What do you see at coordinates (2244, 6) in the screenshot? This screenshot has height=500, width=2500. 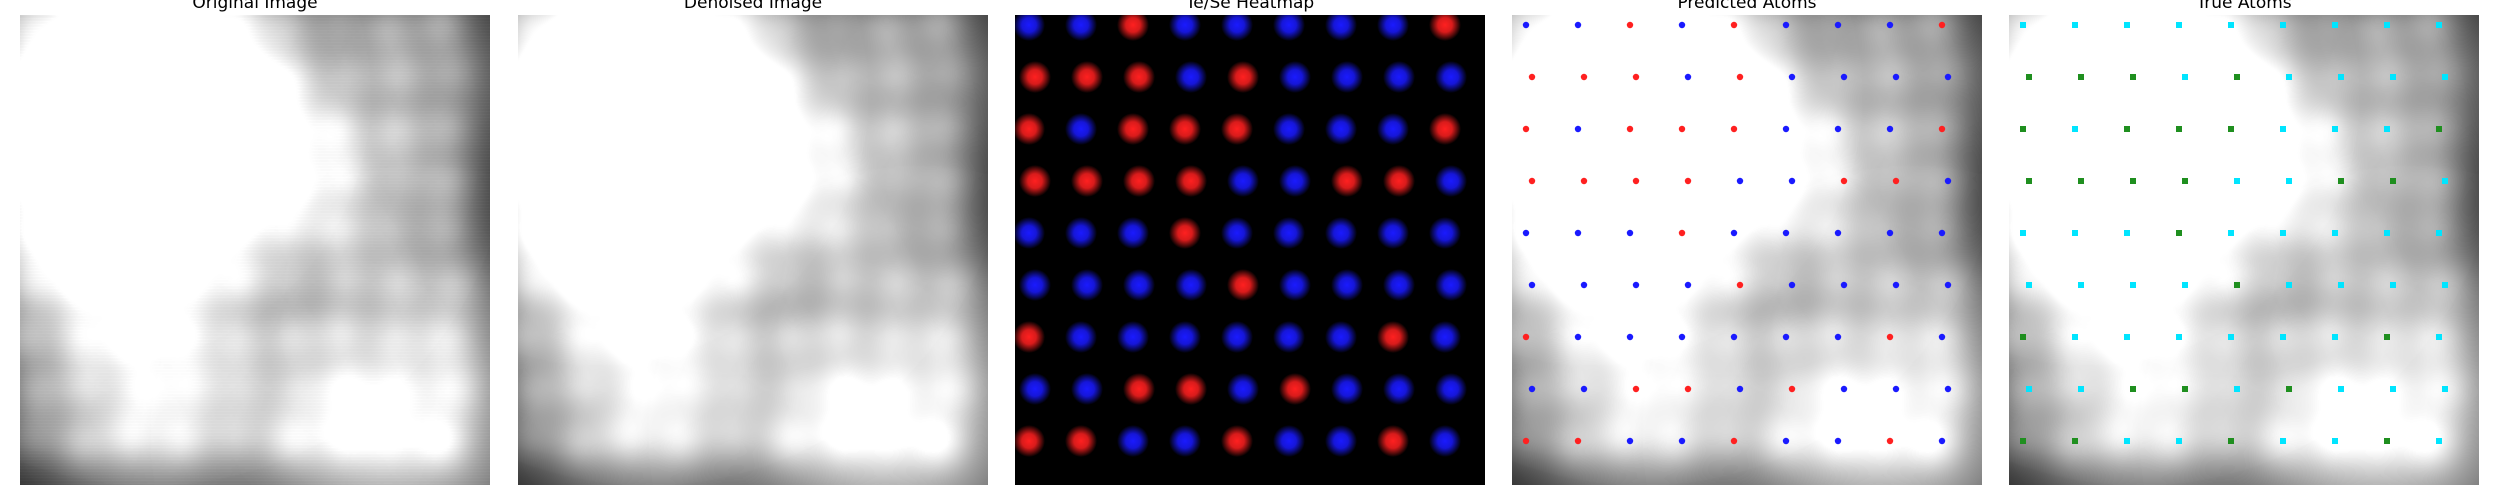 I see `panel-title-true: True Atoms` at bounding box center [2244, 6].